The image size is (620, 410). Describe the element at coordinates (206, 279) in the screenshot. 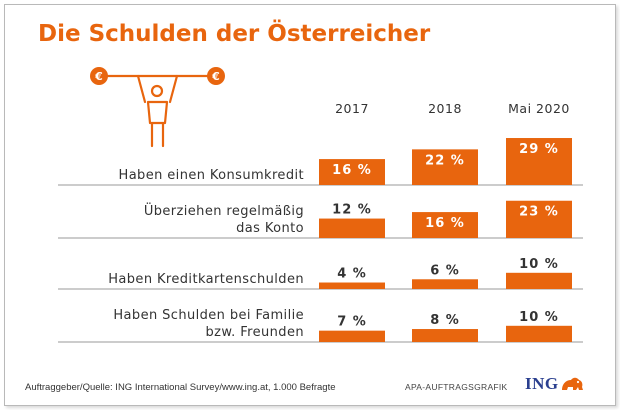

I see `category-label: Haben Kreditkartenschulden` at that location.